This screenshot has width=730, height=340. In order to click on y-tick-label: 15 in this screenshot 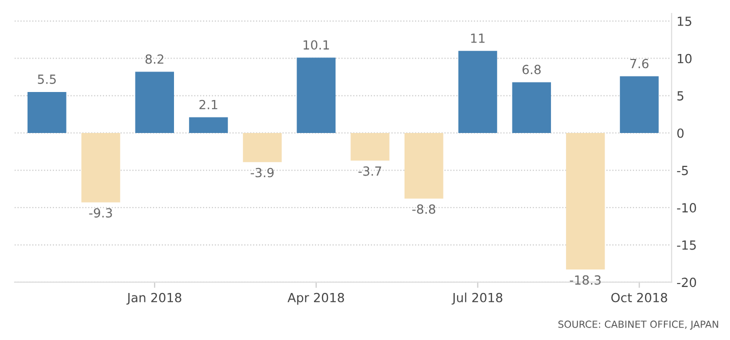, I will do `click(685, 21)`.